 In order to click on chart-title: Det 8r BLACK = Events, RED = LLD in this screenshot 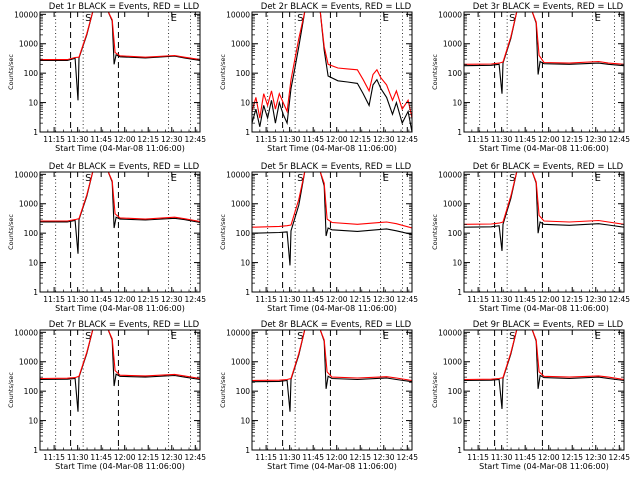, I will do `click(336, 325)`.